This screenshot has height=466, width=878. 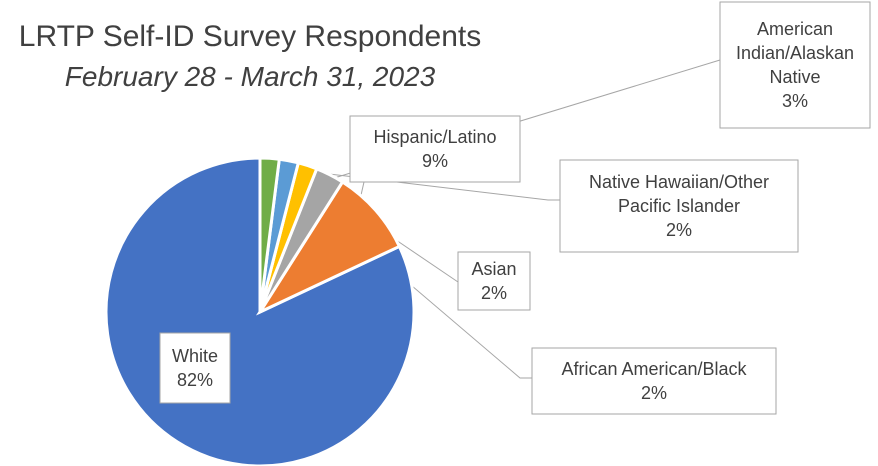 I want to click on chart-title: LRTP Self-ID Survey Respondents, so click(x=250, y=36).